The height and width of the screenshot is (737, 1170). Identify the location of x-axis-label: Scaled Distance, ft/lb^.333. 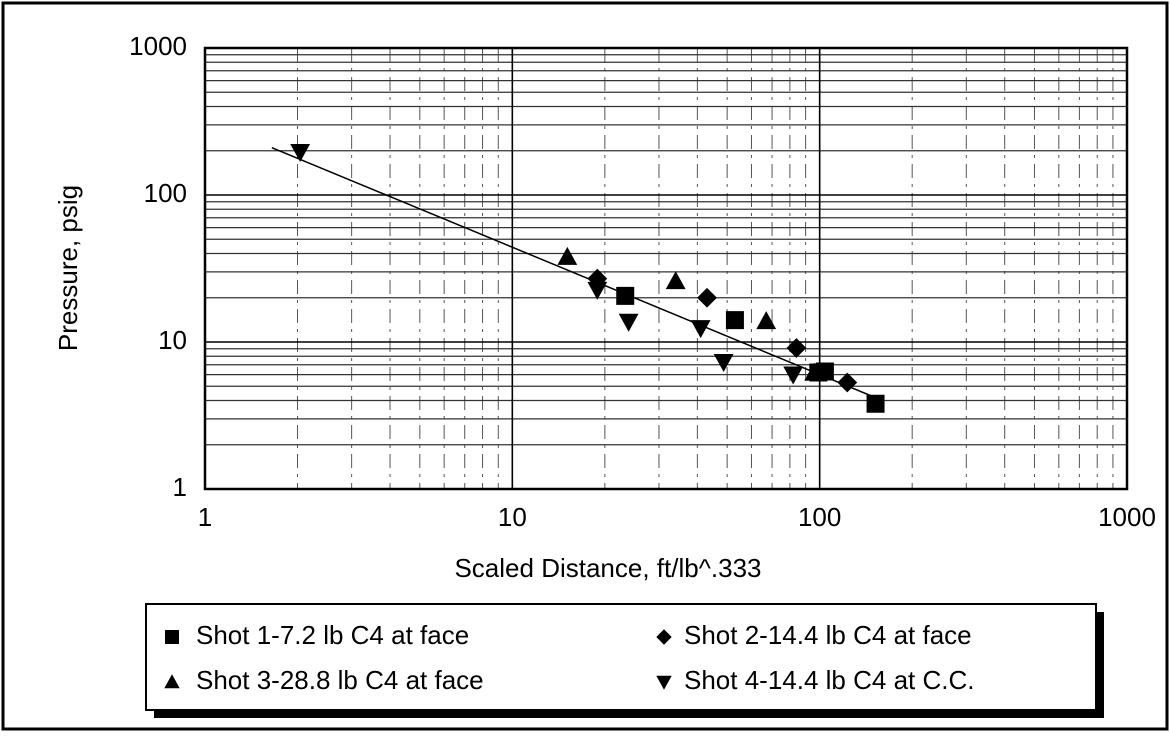
(607, 568).